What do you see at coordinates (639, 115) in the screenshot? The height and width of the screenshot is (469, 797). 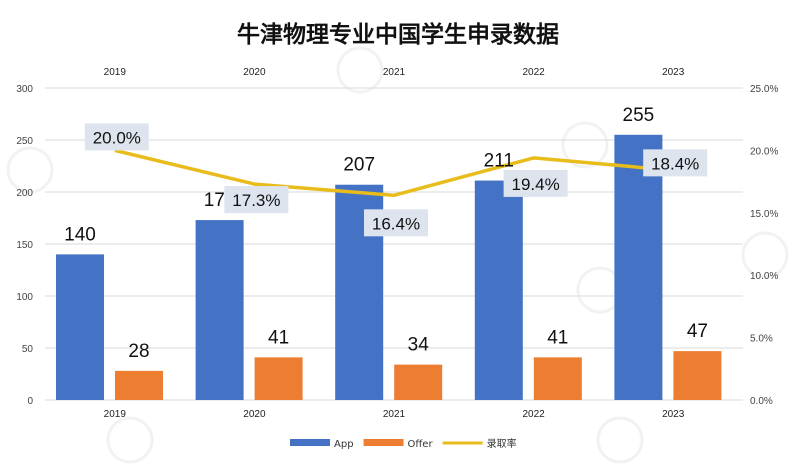 I see `bar-value-label: 255` at bounding box center [639, 115].